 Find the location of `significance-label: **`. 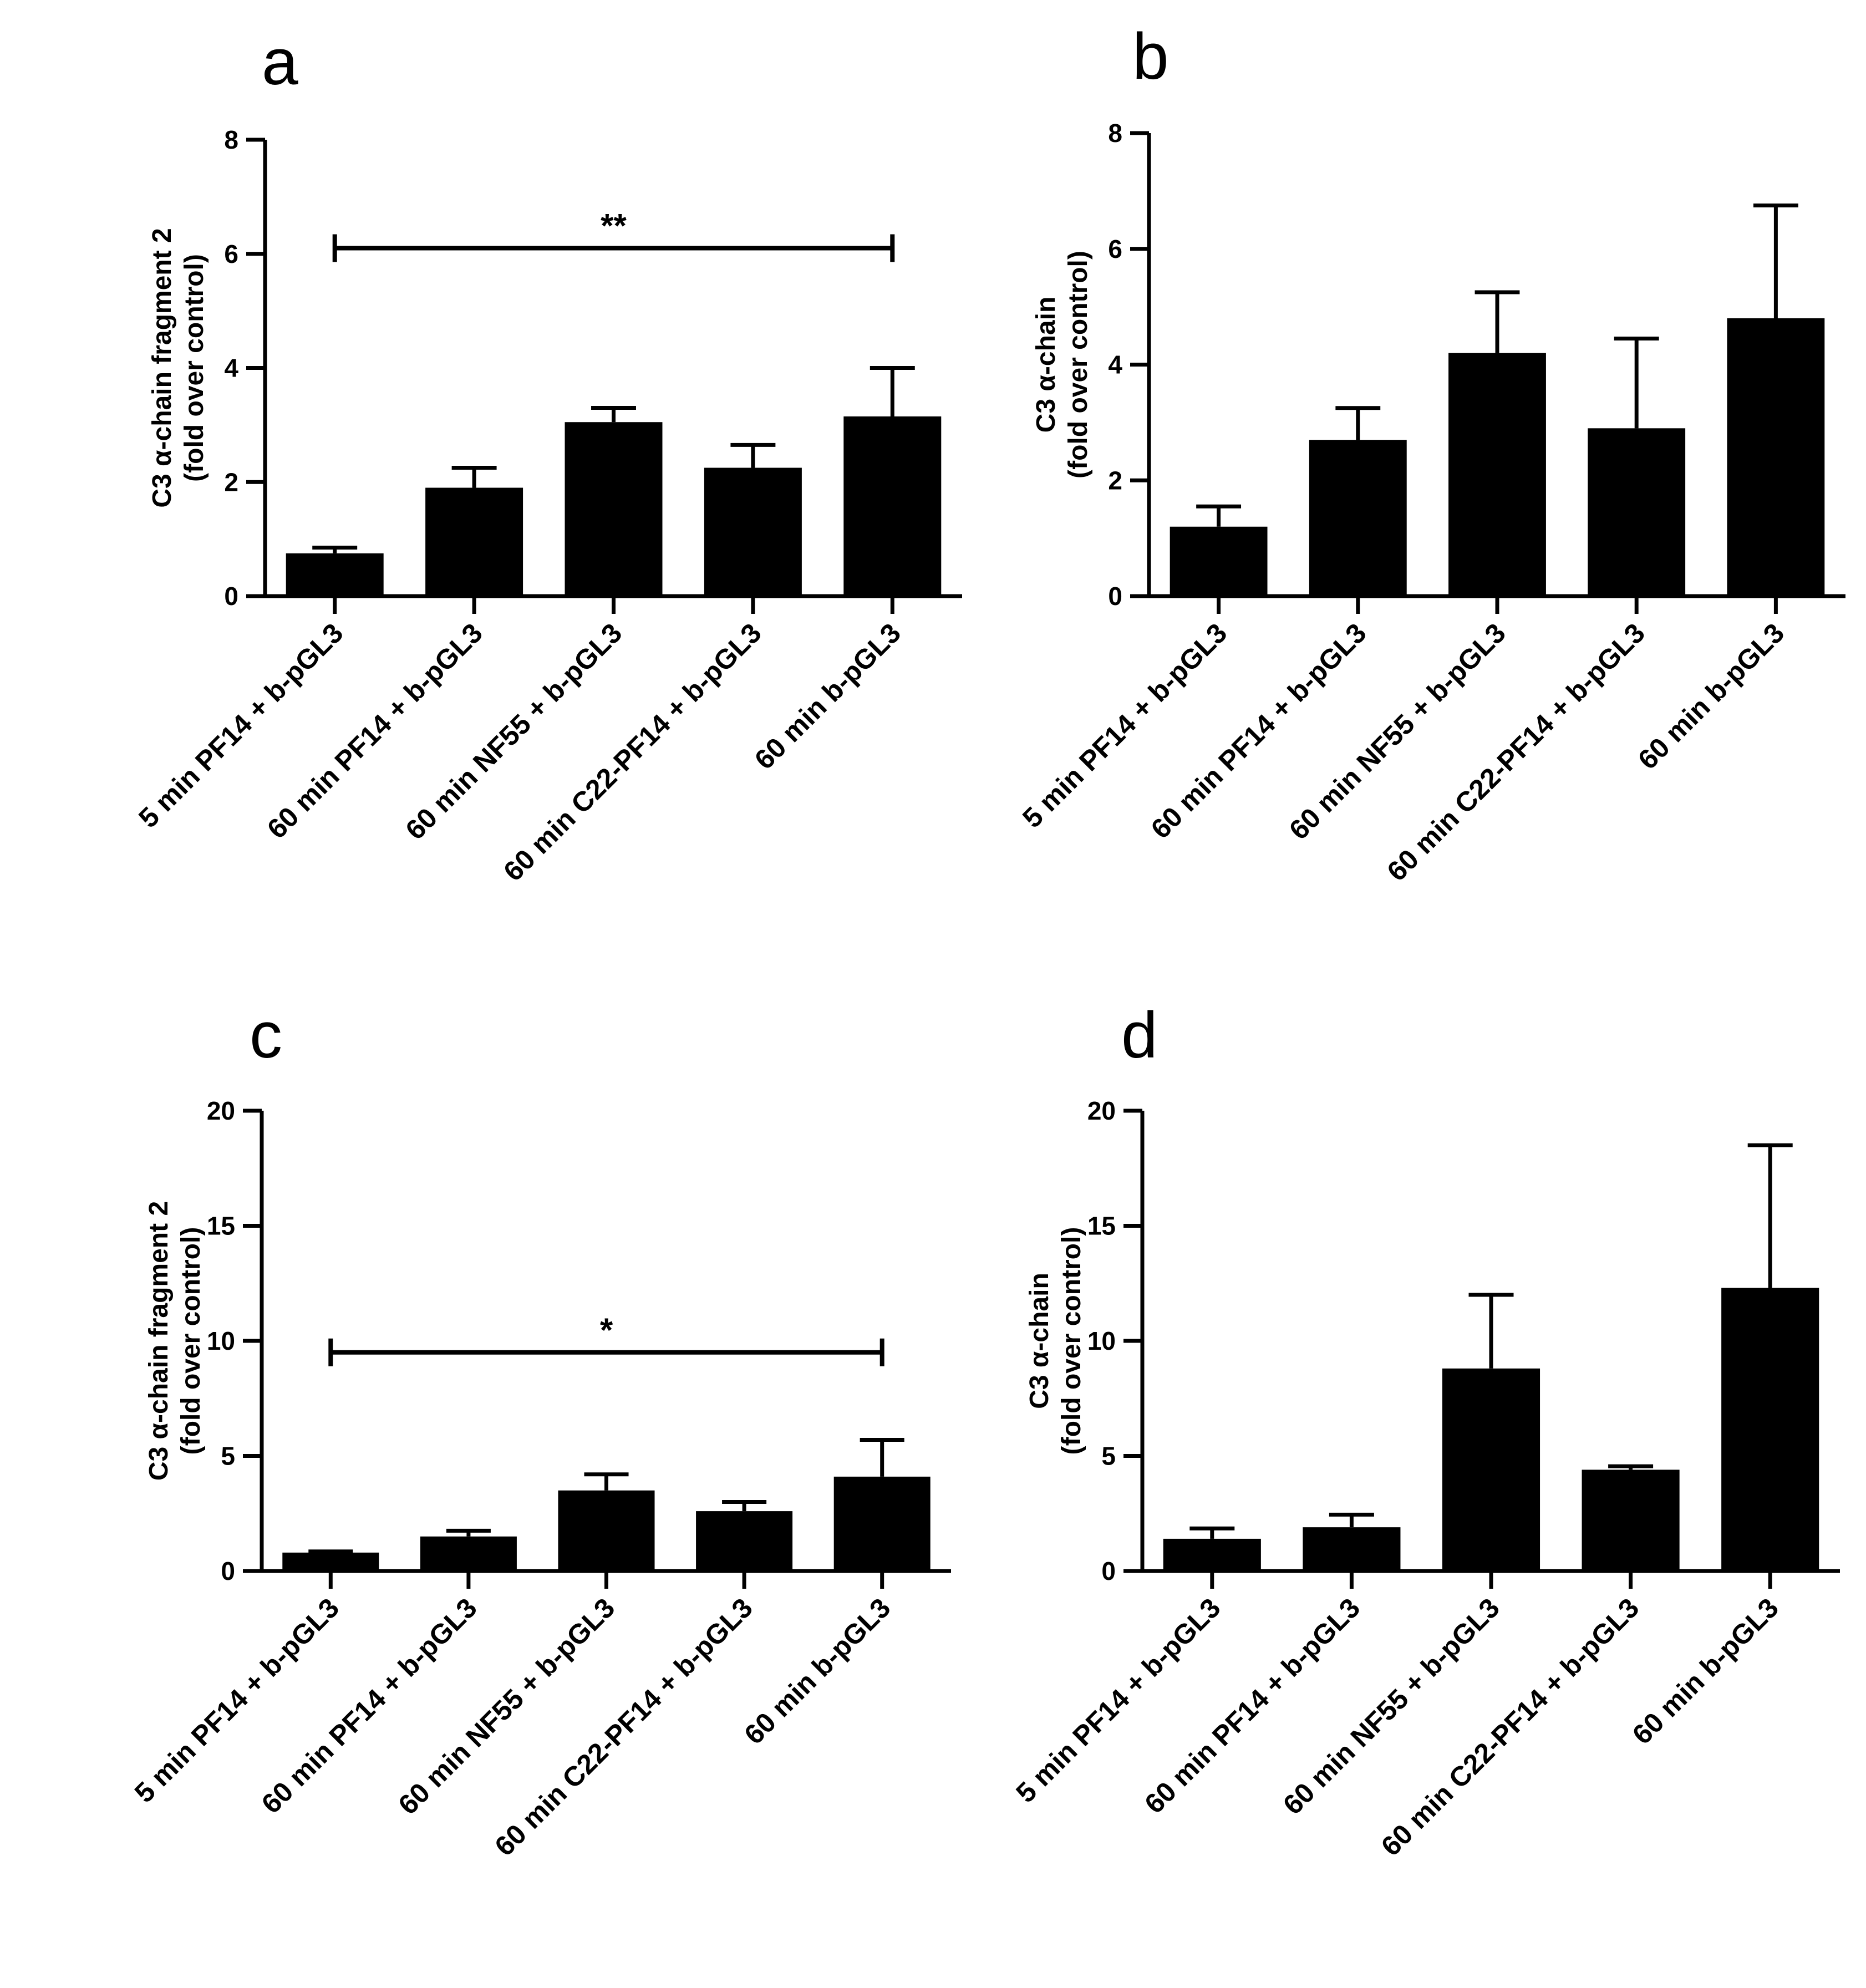

significance-label: ** is located at coordinates (614, 225).